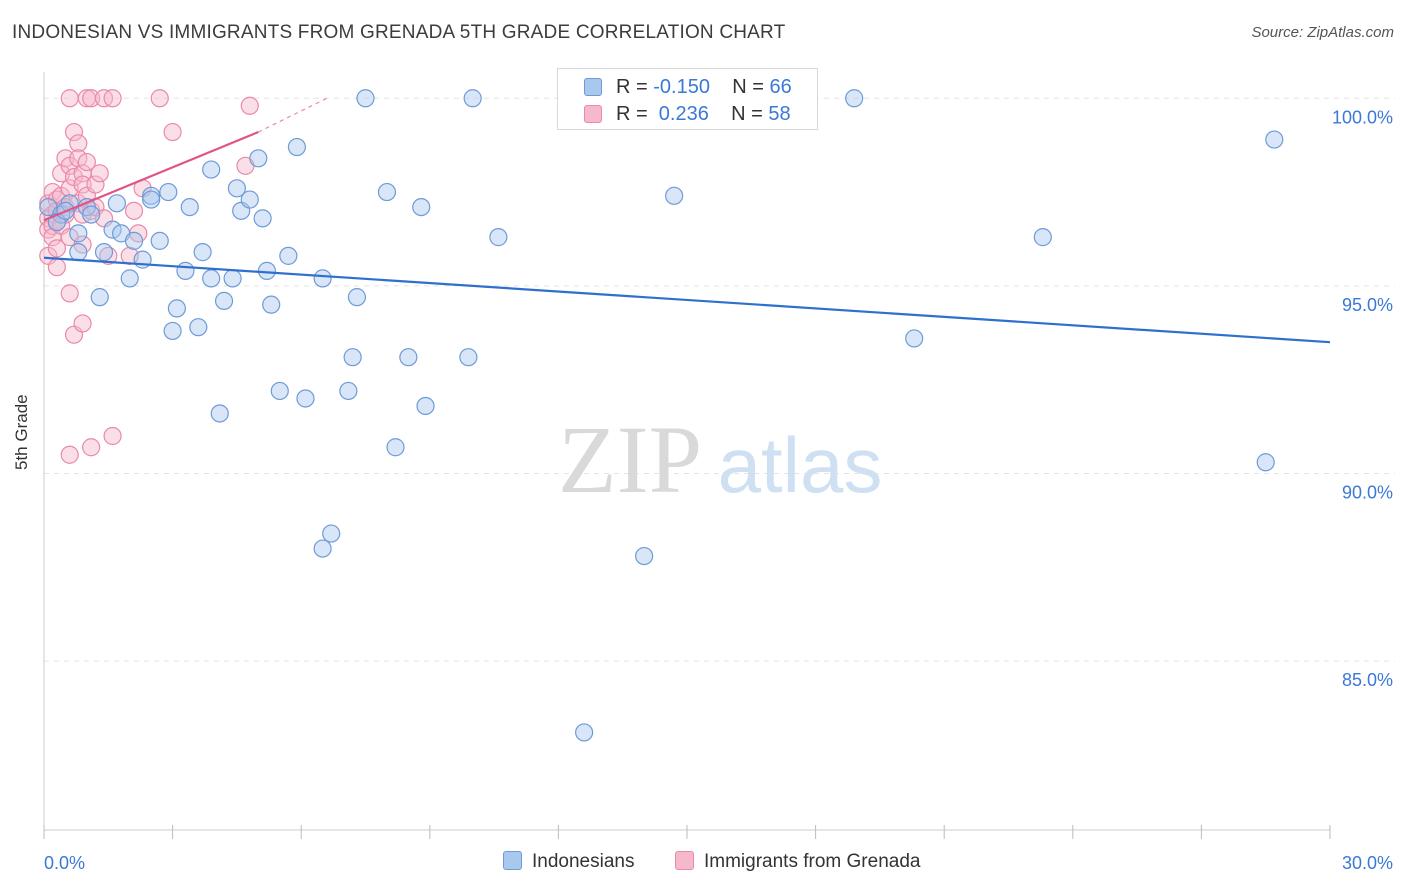 The image size is (1406, 892). I want to click on watermark-atlas: atlas, so click(800, 465).